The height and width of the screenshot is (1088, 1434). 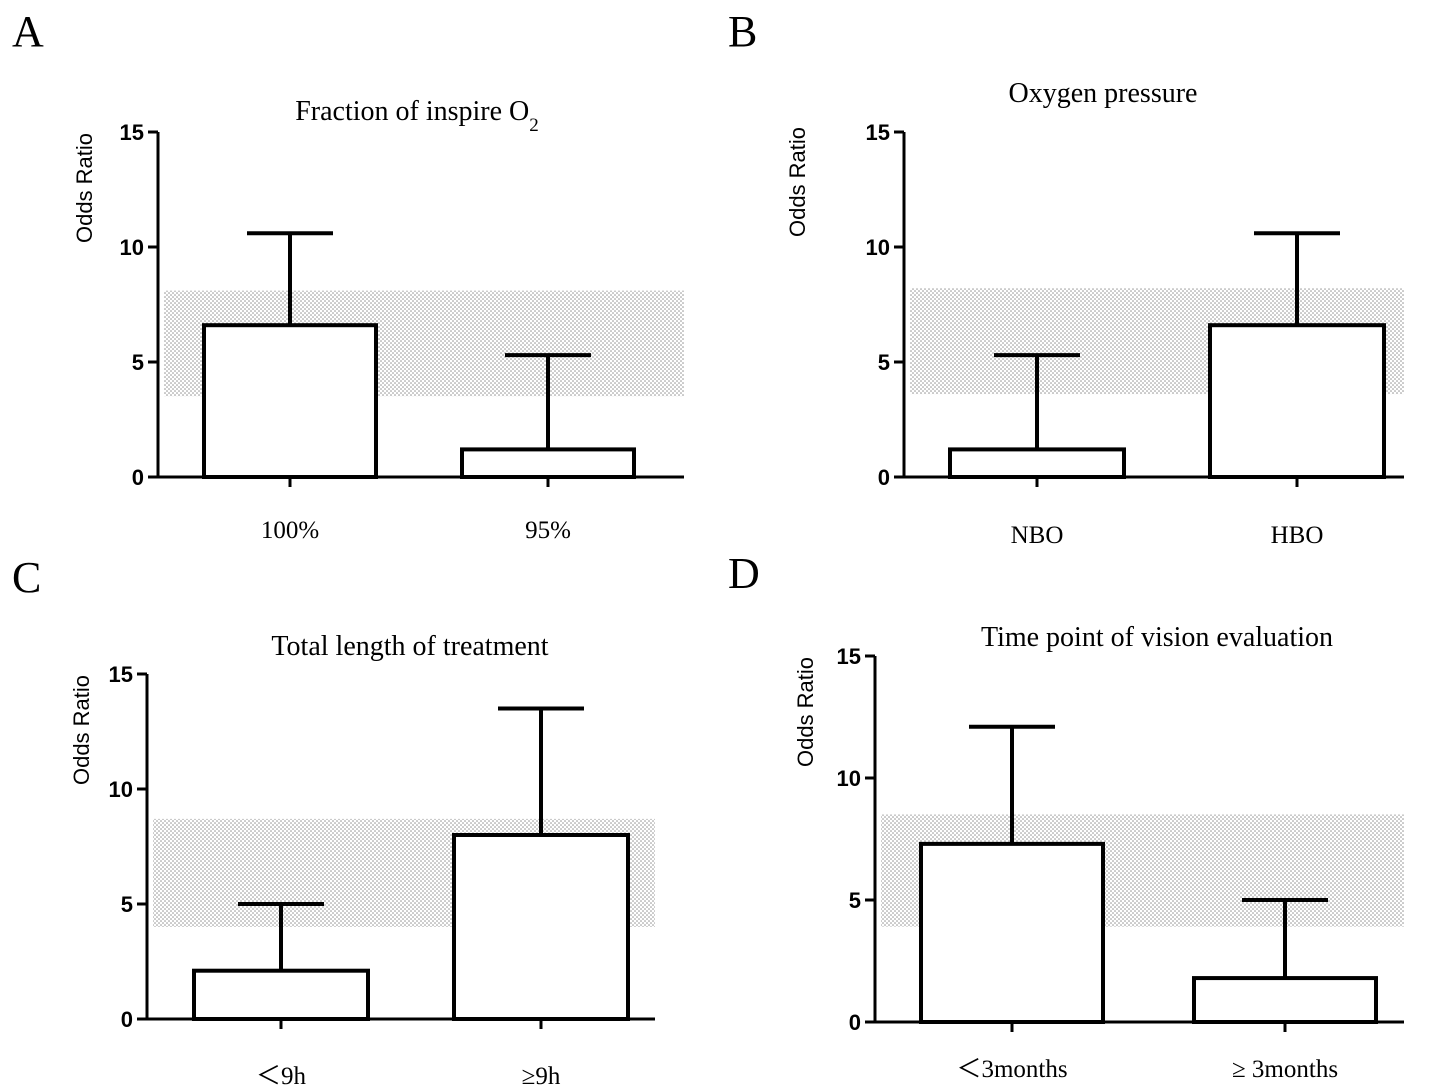 I want to click on title-subscript: 2, so click(x=534, y=125).